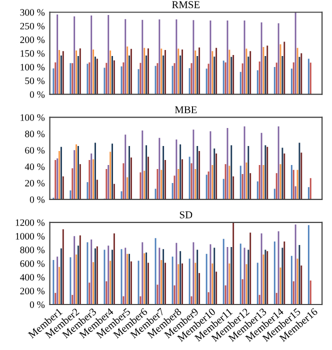  What do you see at coordinates (35, 81) in the screenshot?
I see `y-tick-label: 50 %` at bounding box center [35, 81].